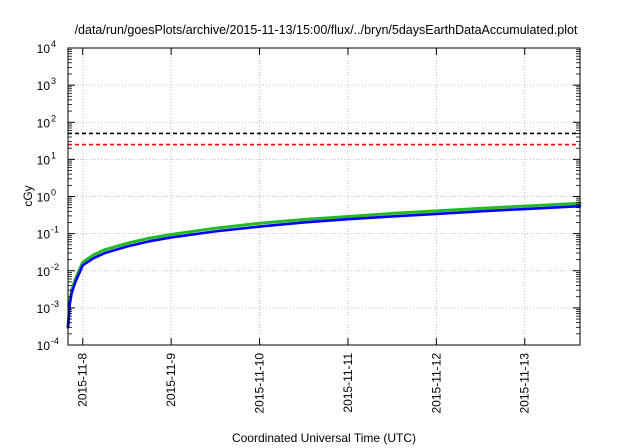 This screenshot has height=448, width=640. Describe the element at coordinates (53, 193) in the screenshot. I see `y-tick-exponent: 0` at that location.